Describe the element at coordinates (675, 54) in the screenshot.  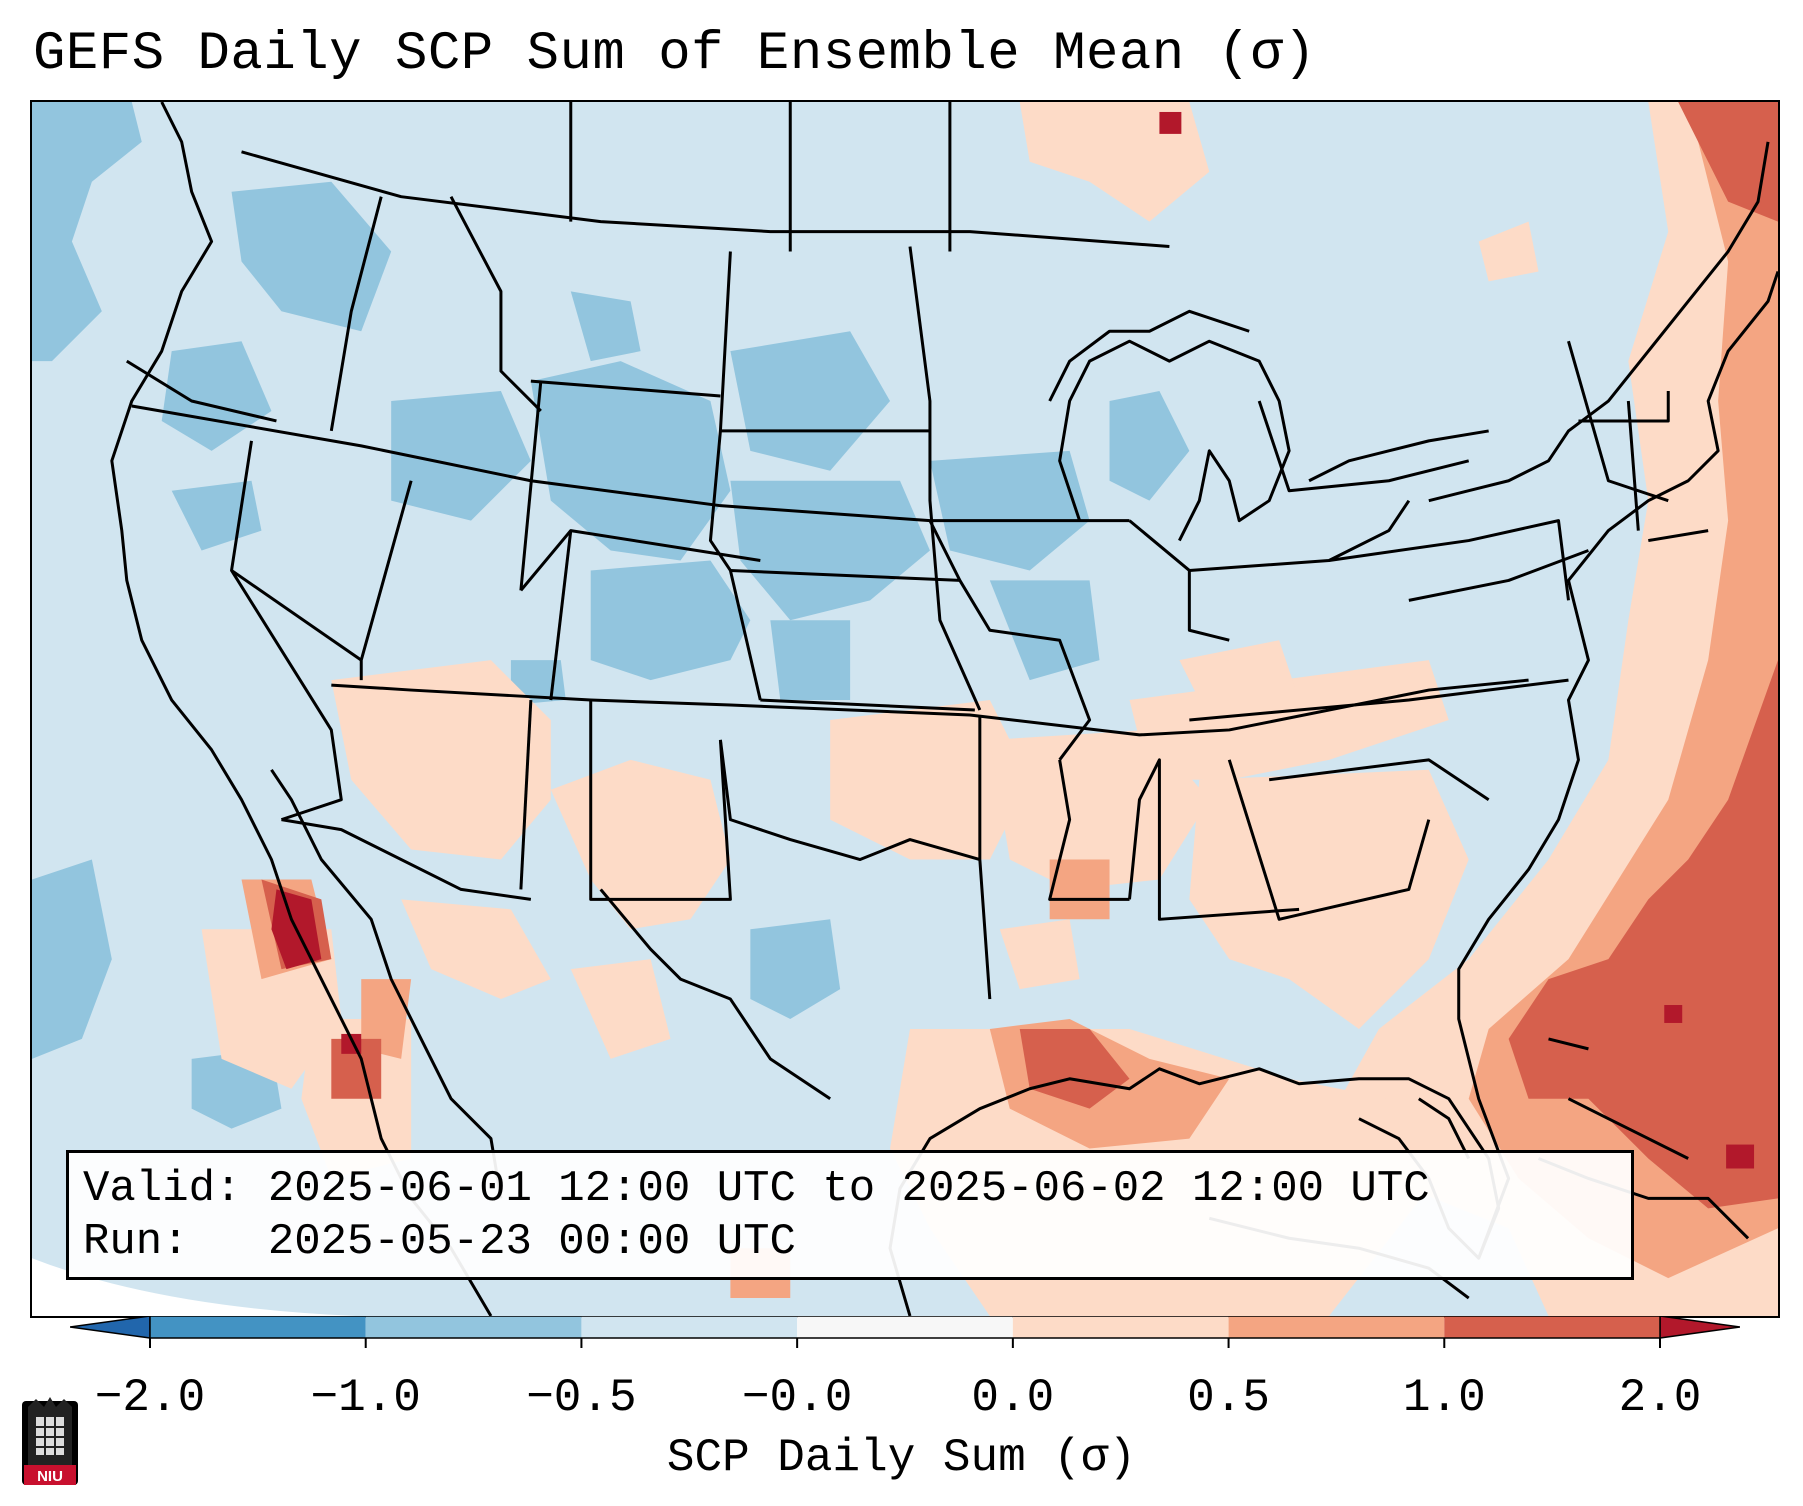
I see `chart-title: GEFS Daily SCP Sum of Ensemble Mean (σ)` at that location.